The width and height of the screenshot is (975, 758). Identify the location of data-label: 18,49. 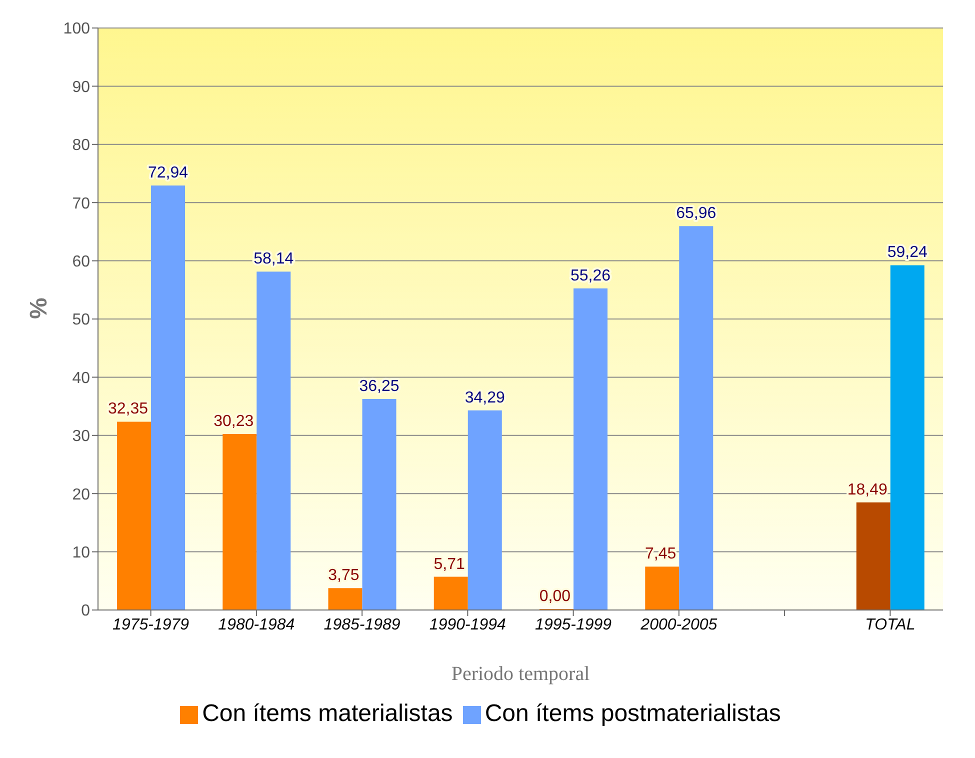
(867, 489).